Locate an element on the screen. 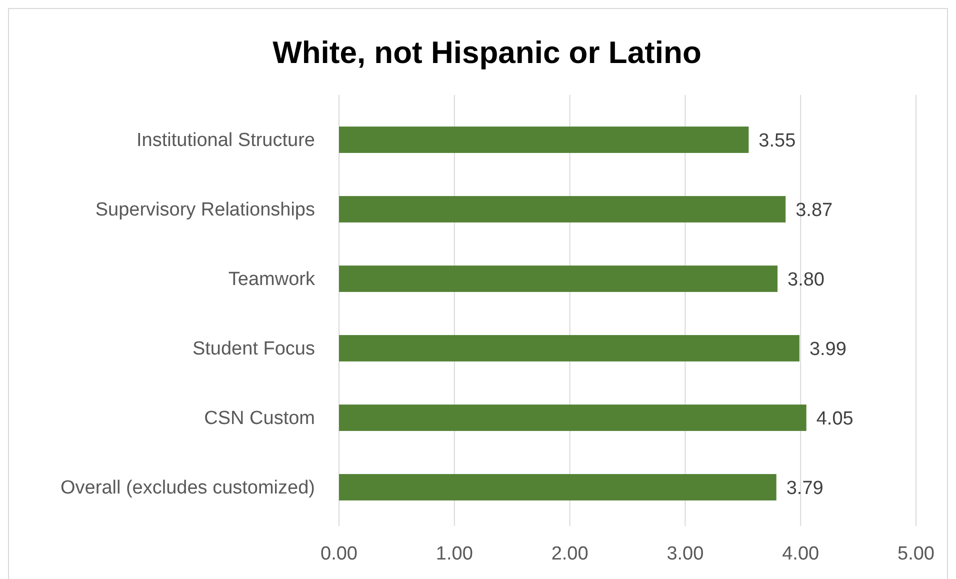  data-label: 3.99 is located at coordinates (827, 349).